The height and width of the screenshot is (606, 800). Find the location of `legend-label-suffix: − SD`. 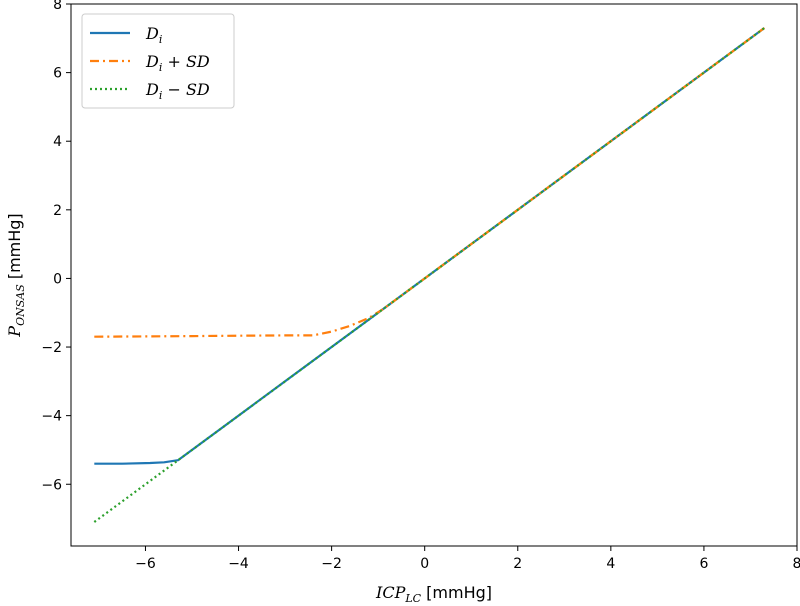

legend-label-suffix: − SD is located at coordinates (186, 89).